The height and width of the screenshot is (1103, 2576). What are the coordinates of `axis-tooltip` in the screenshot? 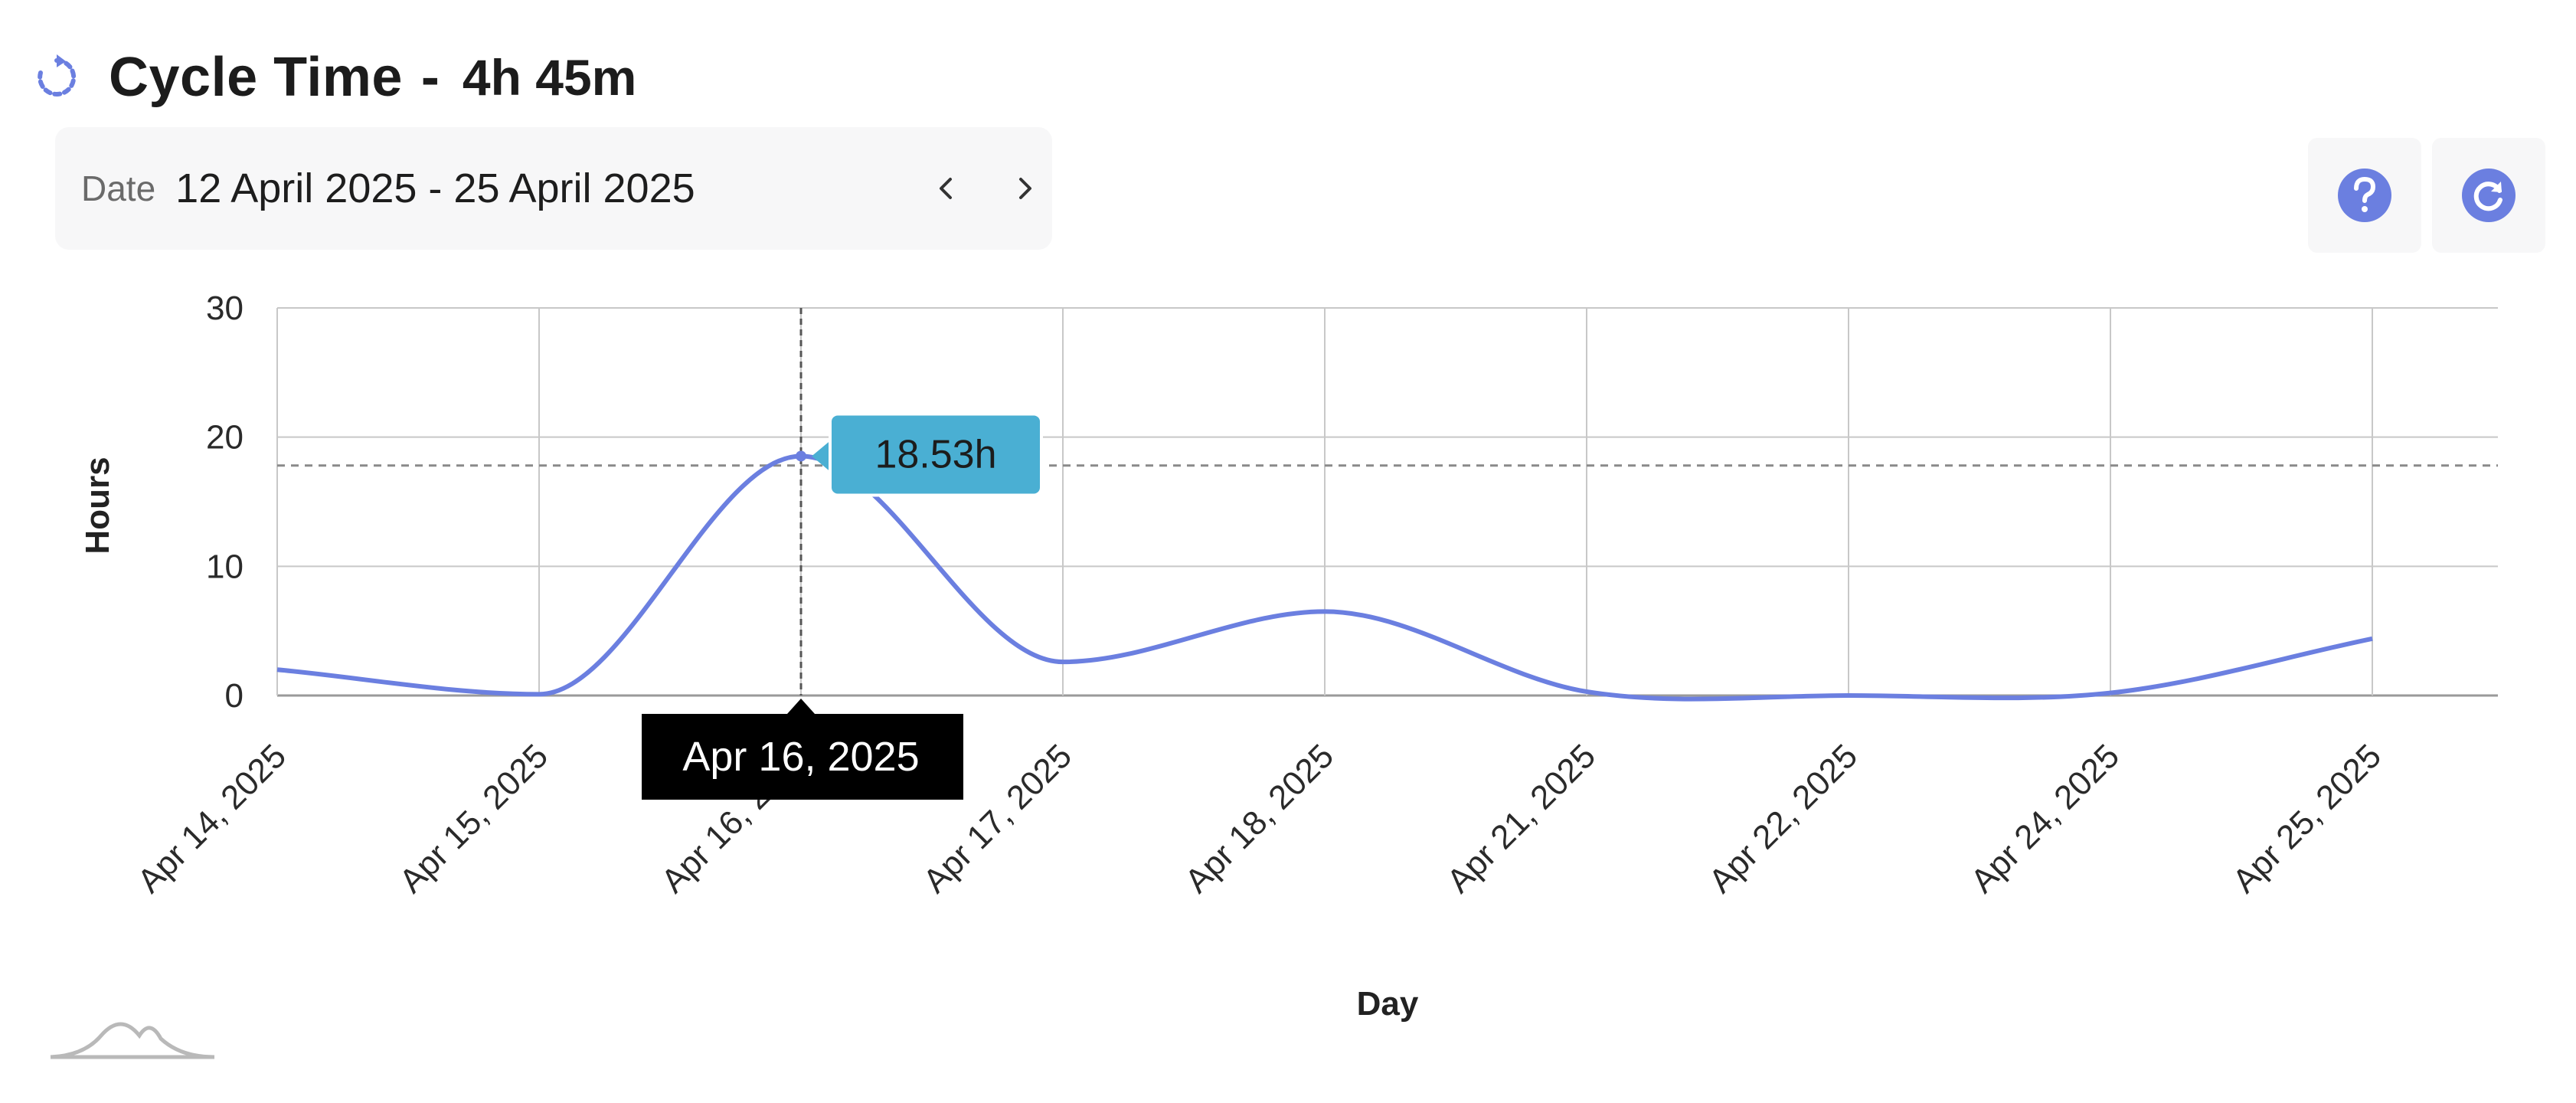 It's located at (802, 757).